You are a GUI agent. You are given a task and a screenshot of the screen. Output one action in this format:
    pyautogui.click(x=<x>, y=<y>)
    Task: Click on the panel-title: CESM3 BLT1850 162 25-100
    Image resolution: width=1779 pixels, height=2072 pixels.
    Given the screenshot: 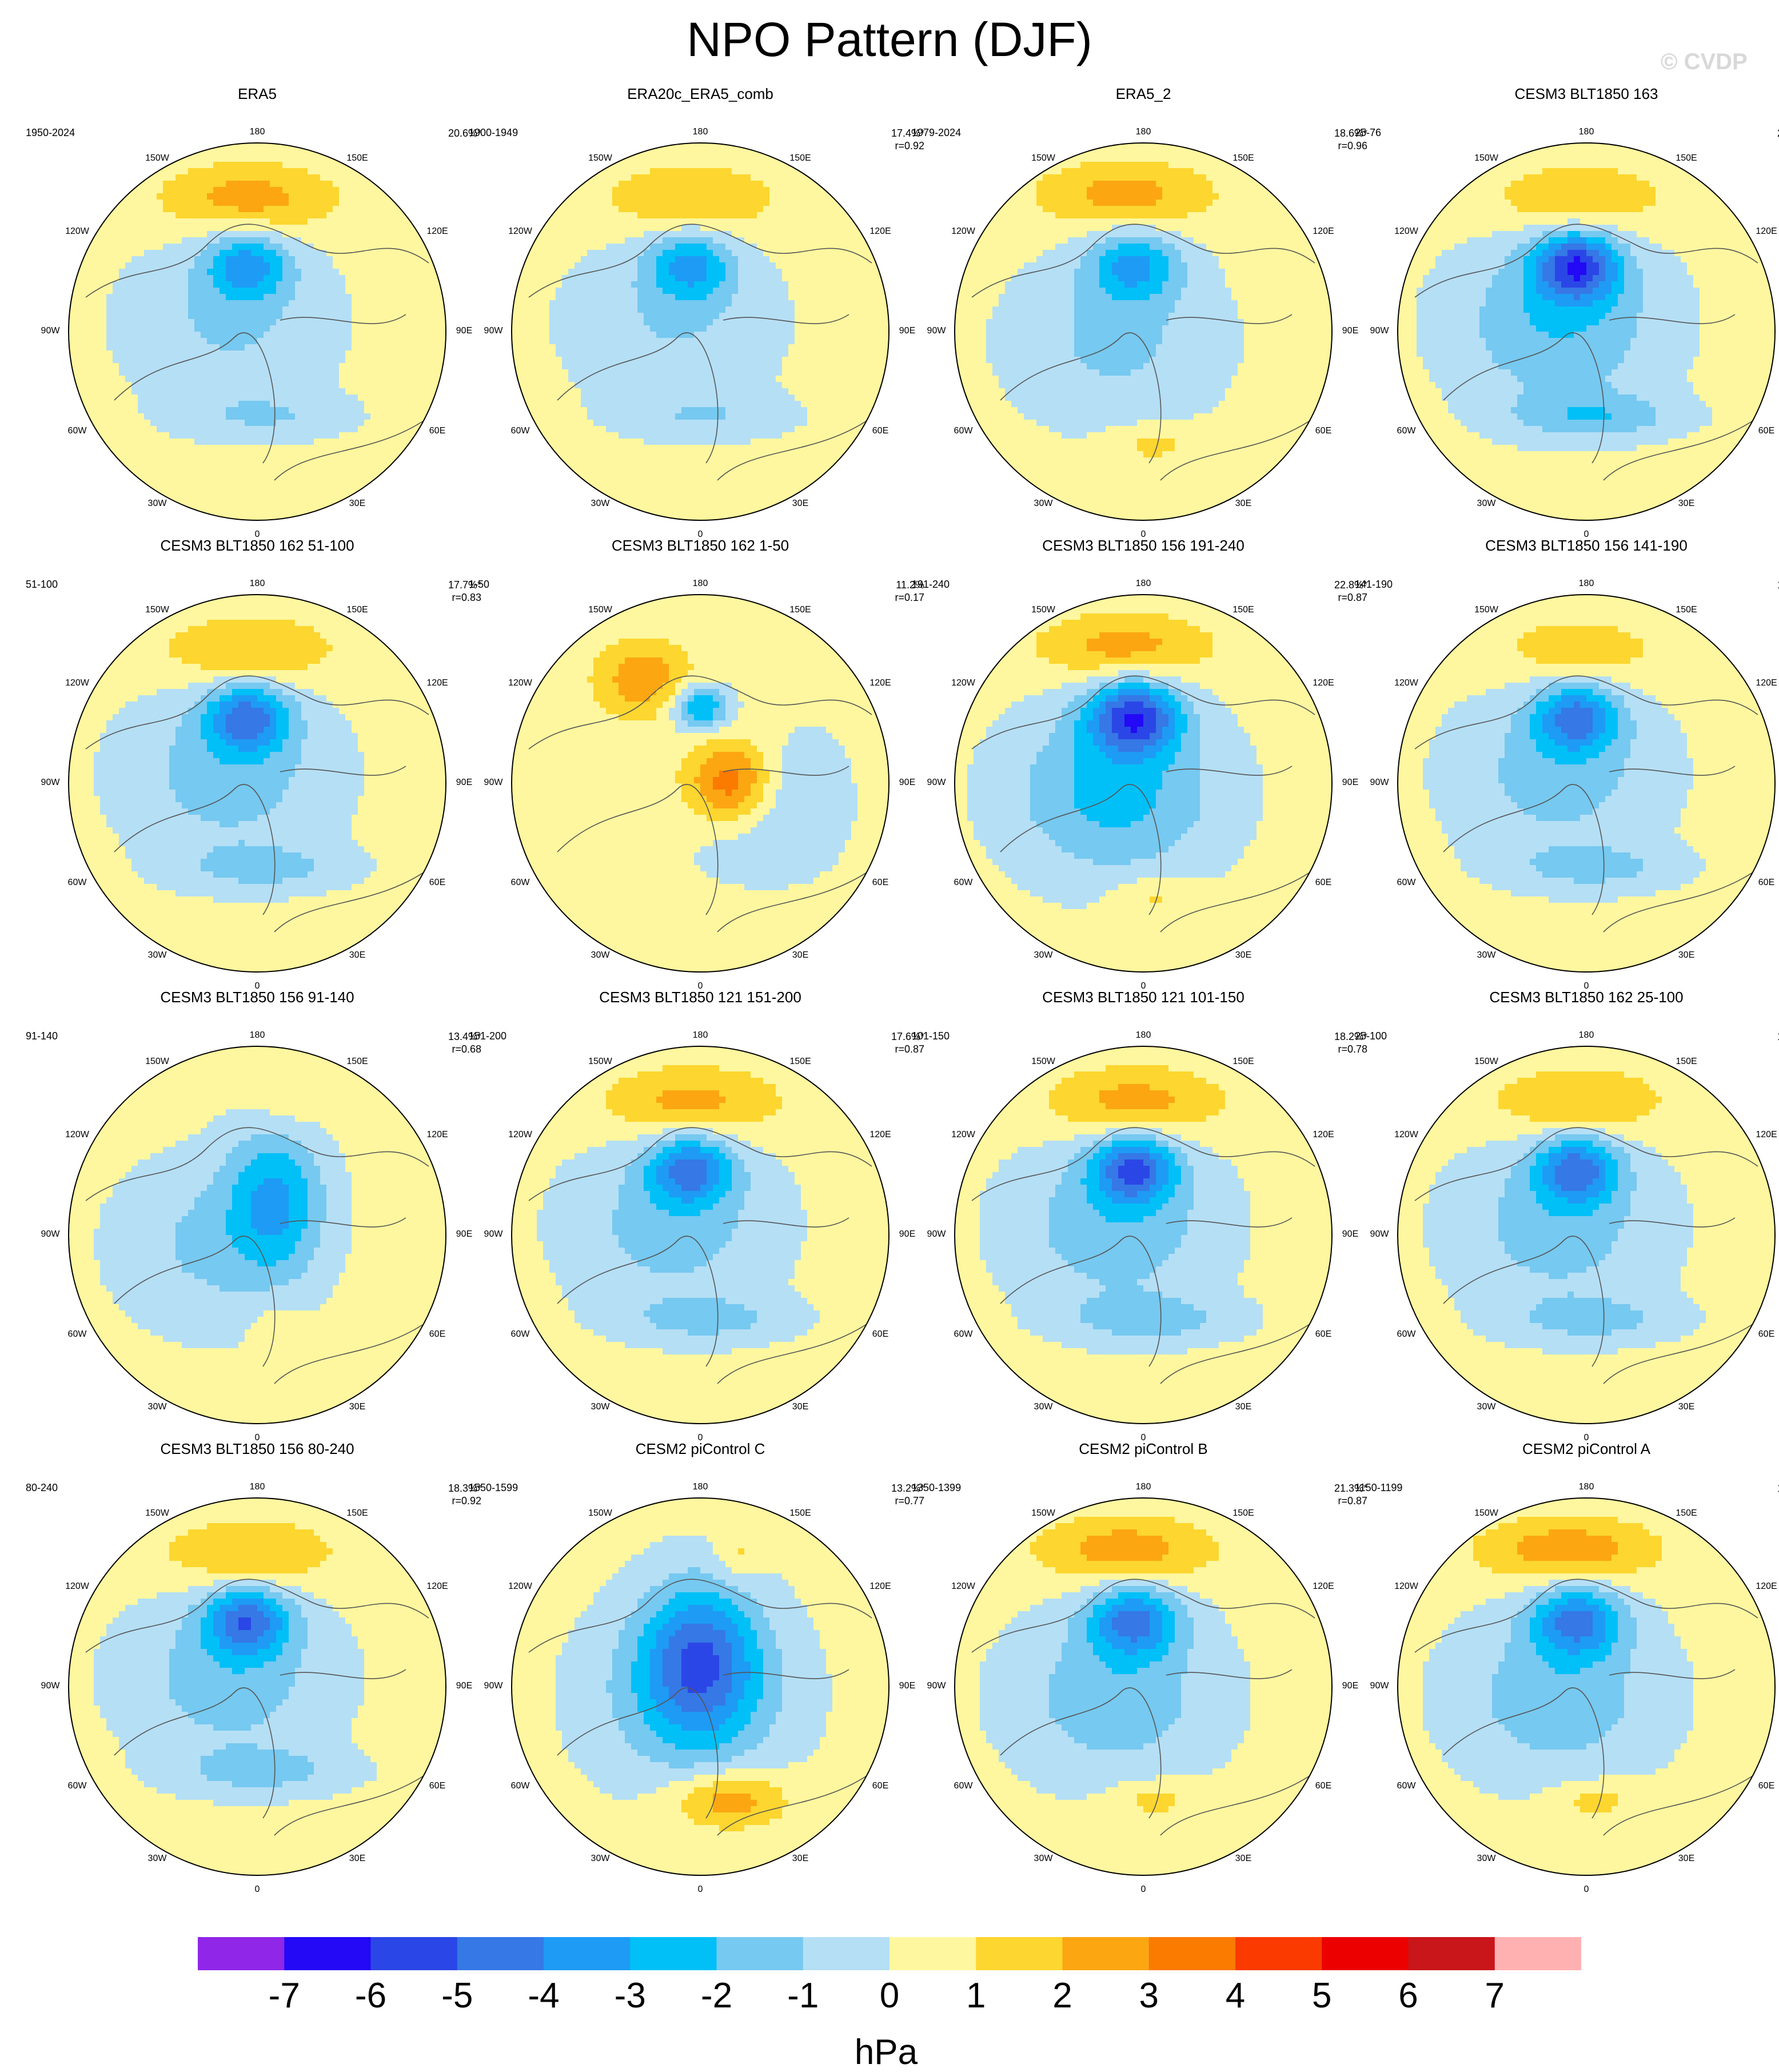 What is the action you would take?
    pyautogui.click(x=1574, y=997)
    